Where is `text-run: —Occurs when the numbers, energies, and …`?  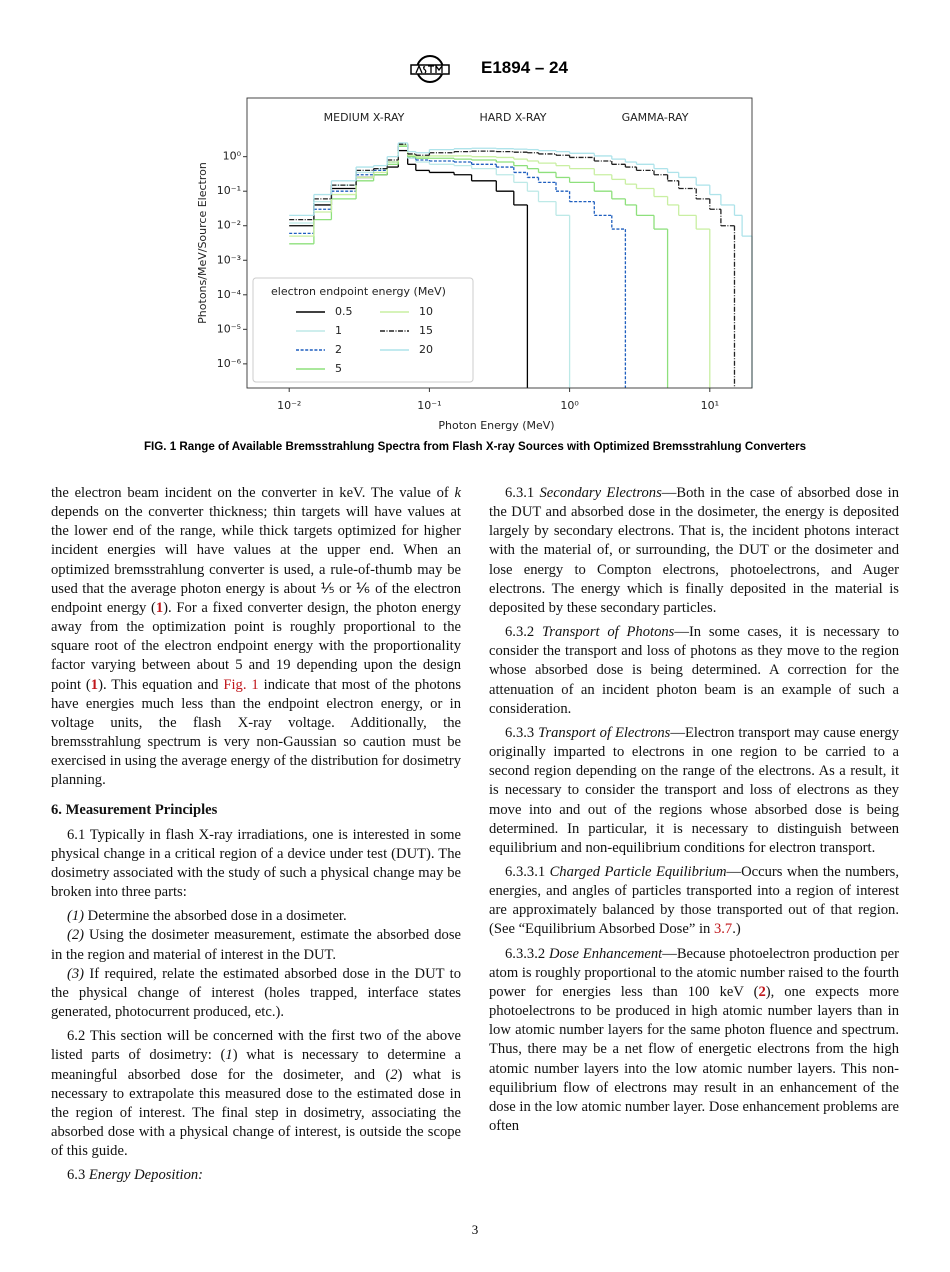
text-run: —Occurs when the numbers, energies, and … is located at coordinates (694, 900).